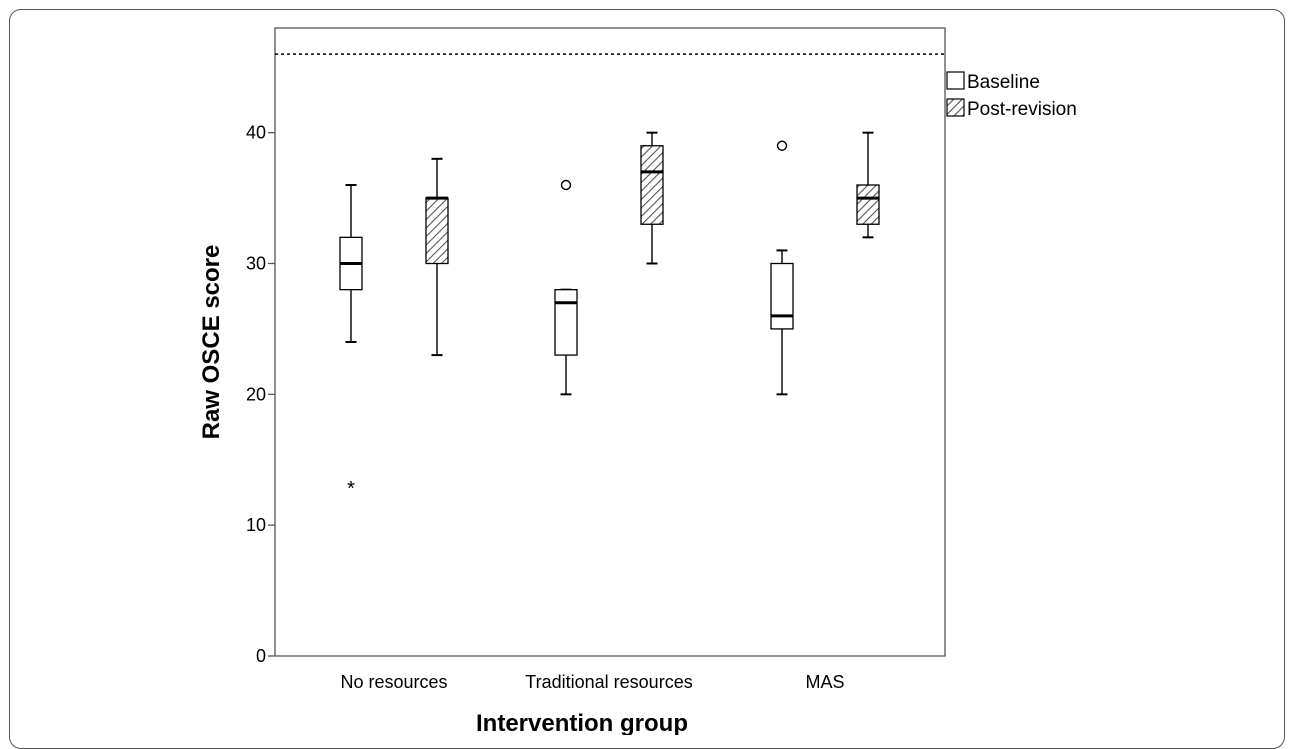  What do you see at coordinates (393, 682) in the screenshot?
I see `x-tick-label: No resources` at bounding box center [393, 682].